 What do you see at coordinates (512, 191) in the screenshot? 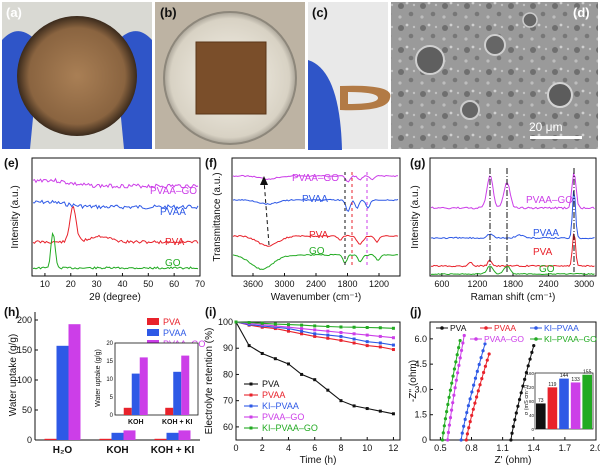
I see `series-g-pvaago` at bounding box center [512, 191].